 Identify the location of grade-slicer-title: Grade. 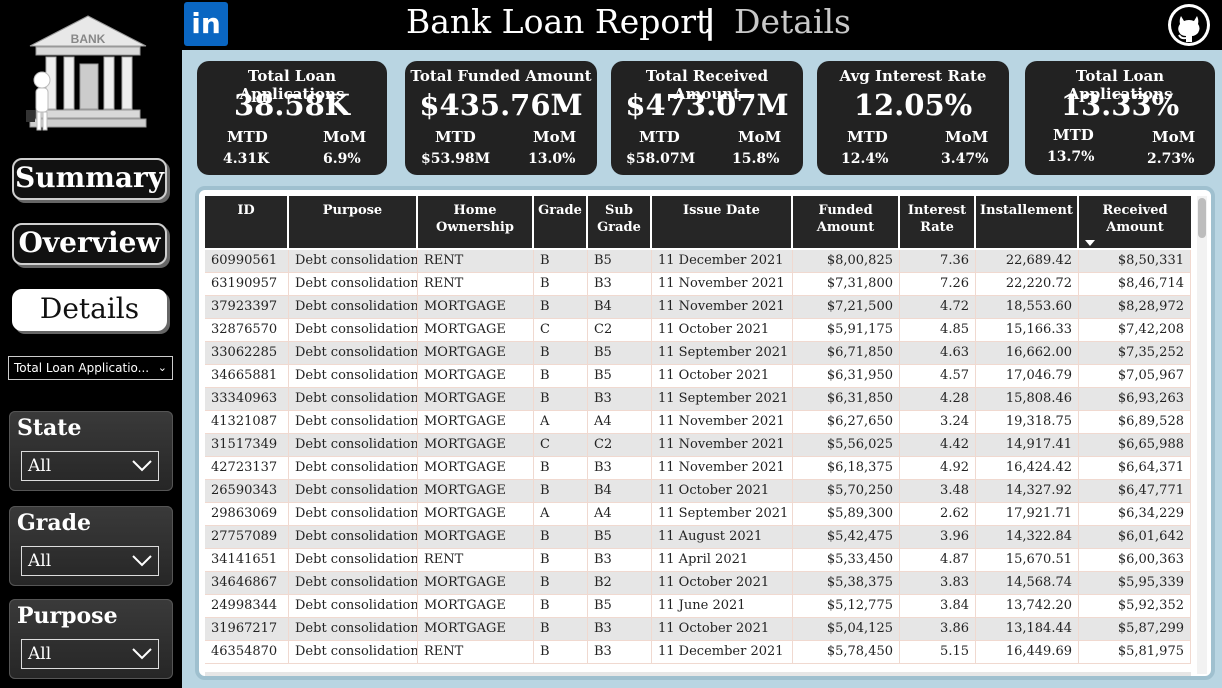
(54, 523).